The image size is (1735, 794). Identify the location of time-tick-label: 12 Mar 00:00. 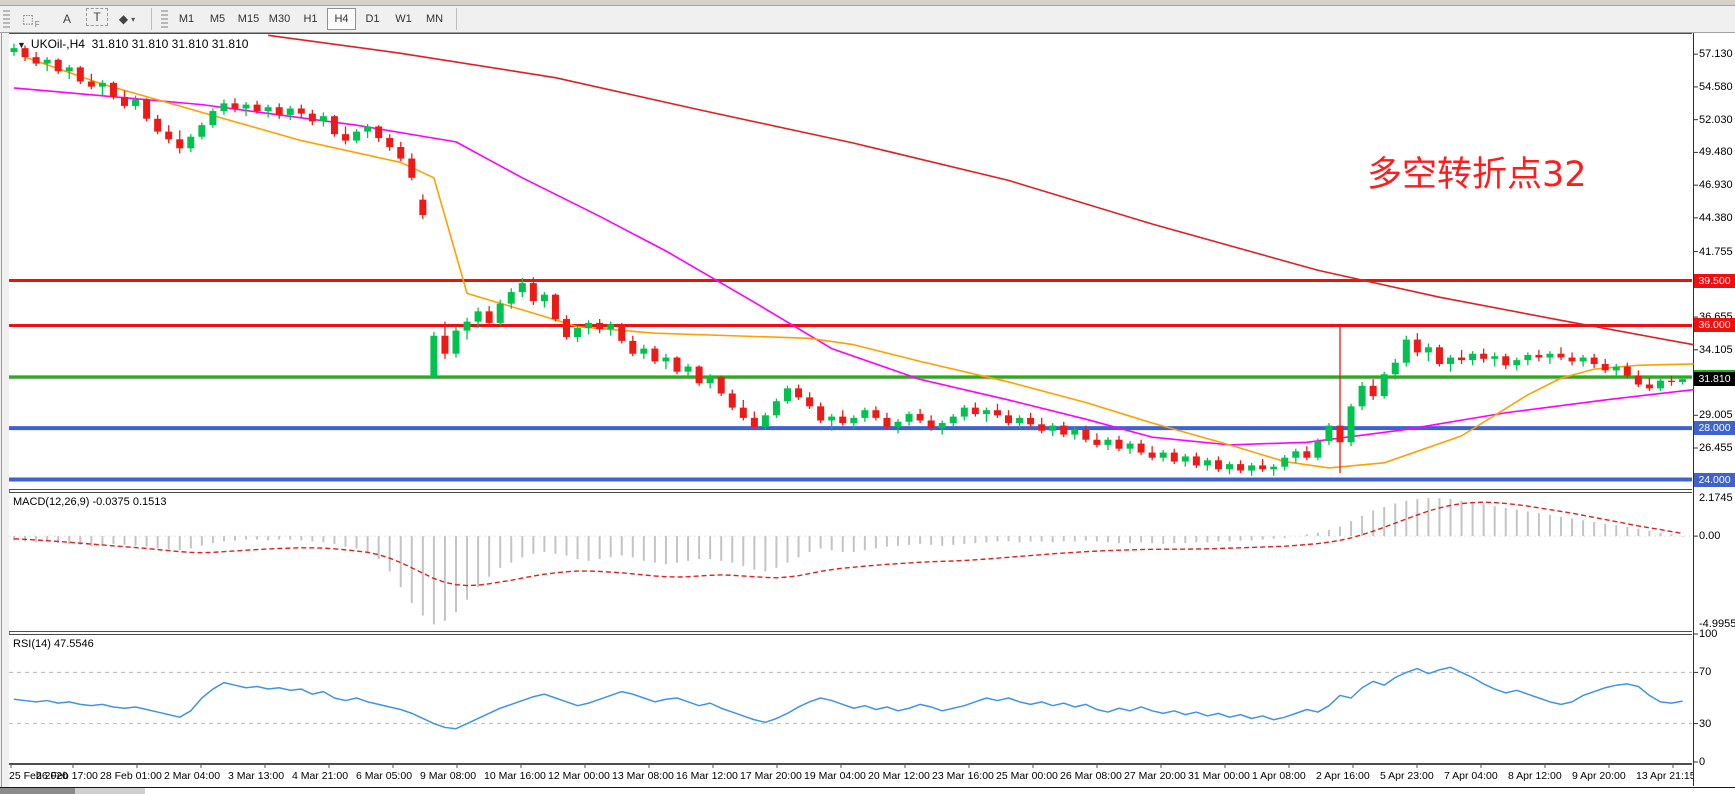
(579, 776).